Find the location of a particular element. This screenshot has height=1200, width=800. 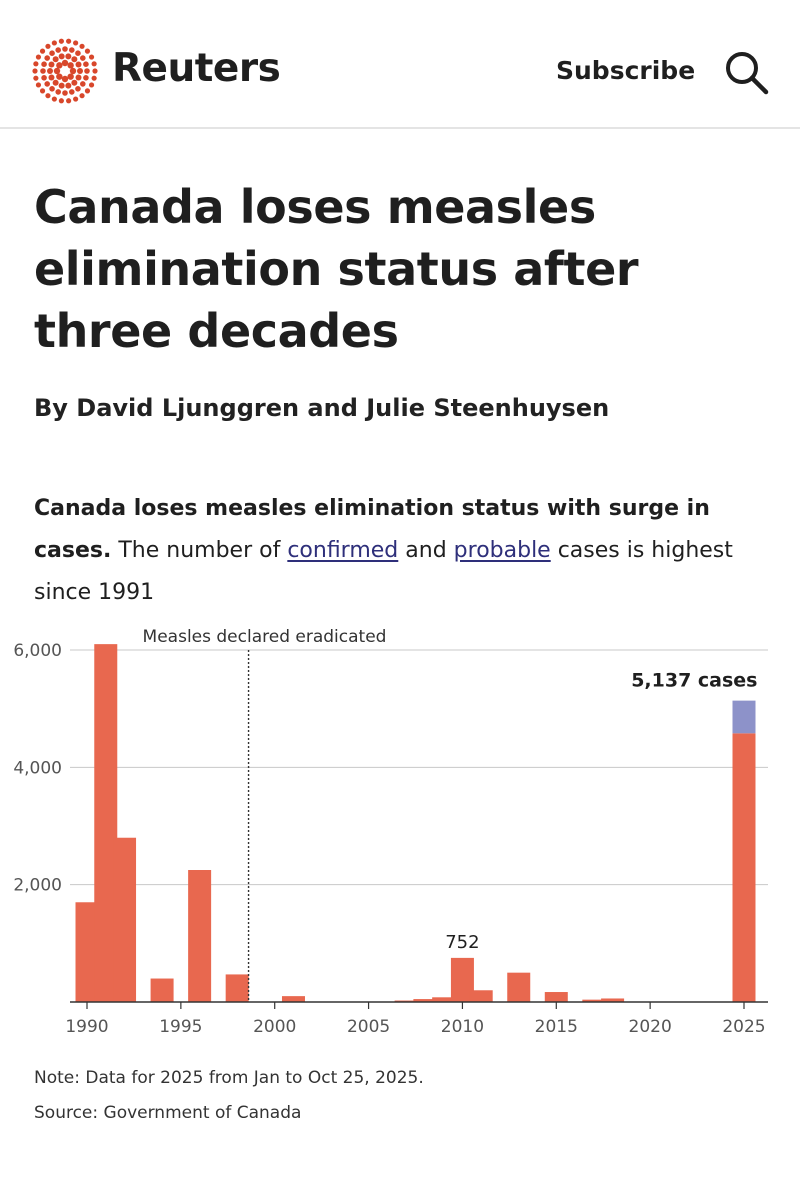

chart-description-text: and is located at coordinates (426, 550).